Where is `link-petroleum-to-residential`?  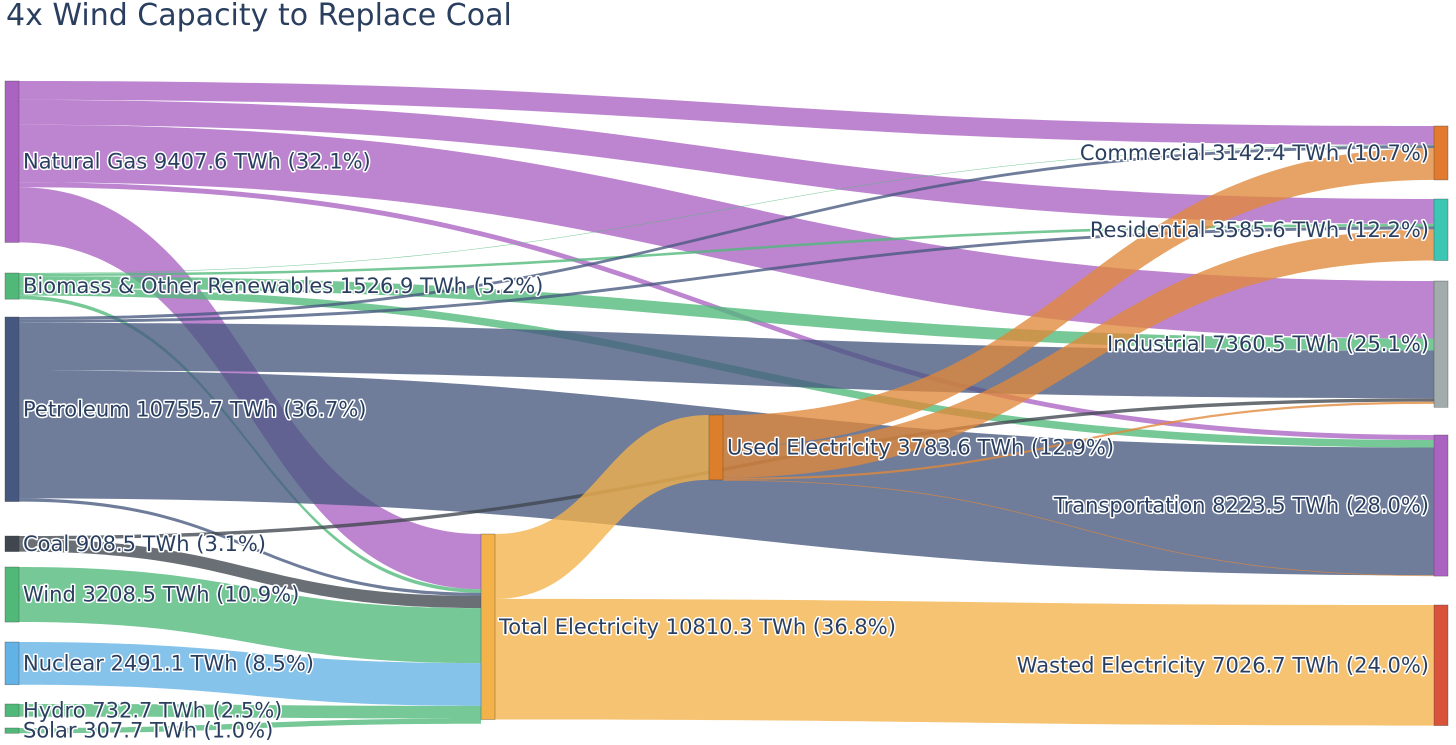 link-petroleum-to-residential is located at coordinates (726, 274).